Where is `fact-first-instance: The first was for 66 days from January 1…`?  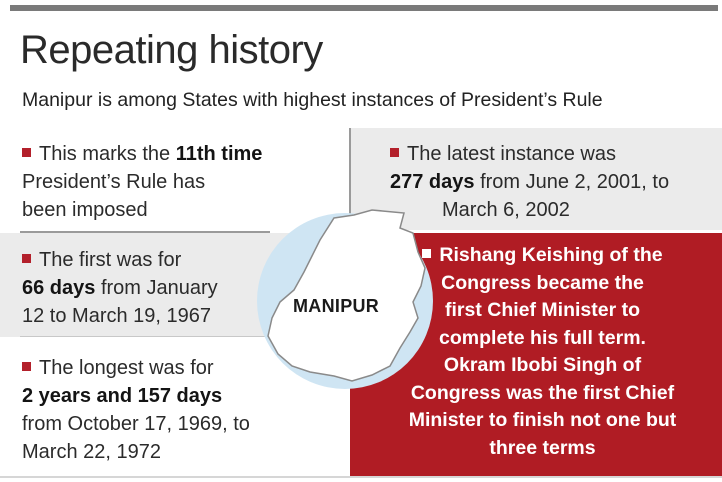
fact-first-instance: The first was for 66 days from January 1… is located at coordinates (120, 288).